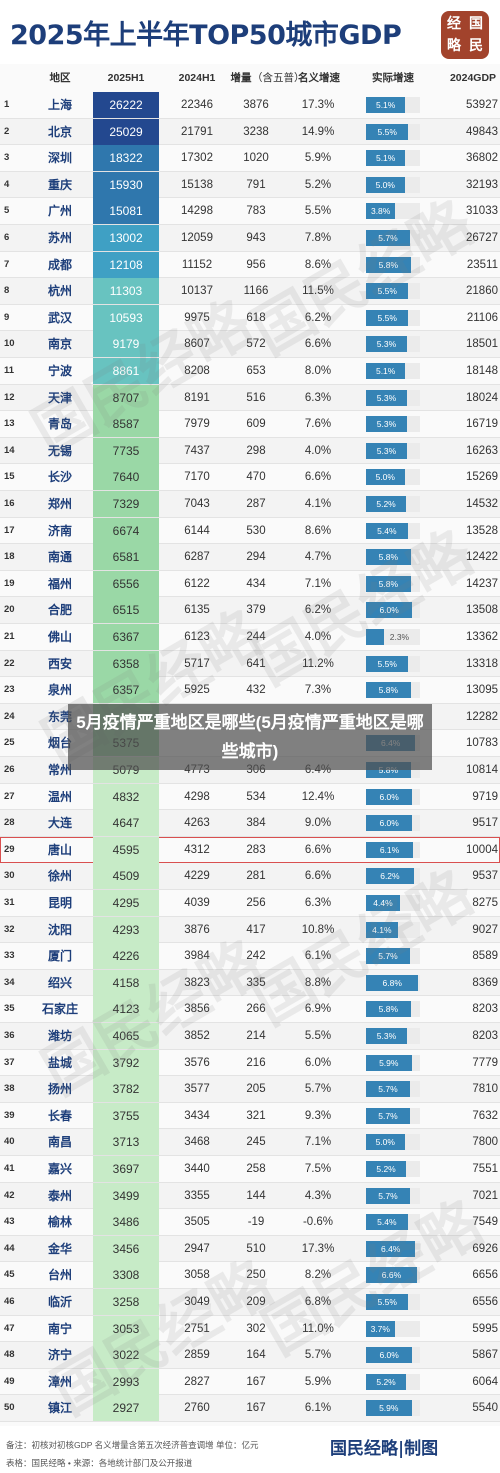 The width and height of the screenshot is (500, 1473). Describe the element at coordinates (126, 610) in the screenshot. I see `h1-2025-cell: 6515` at that location.